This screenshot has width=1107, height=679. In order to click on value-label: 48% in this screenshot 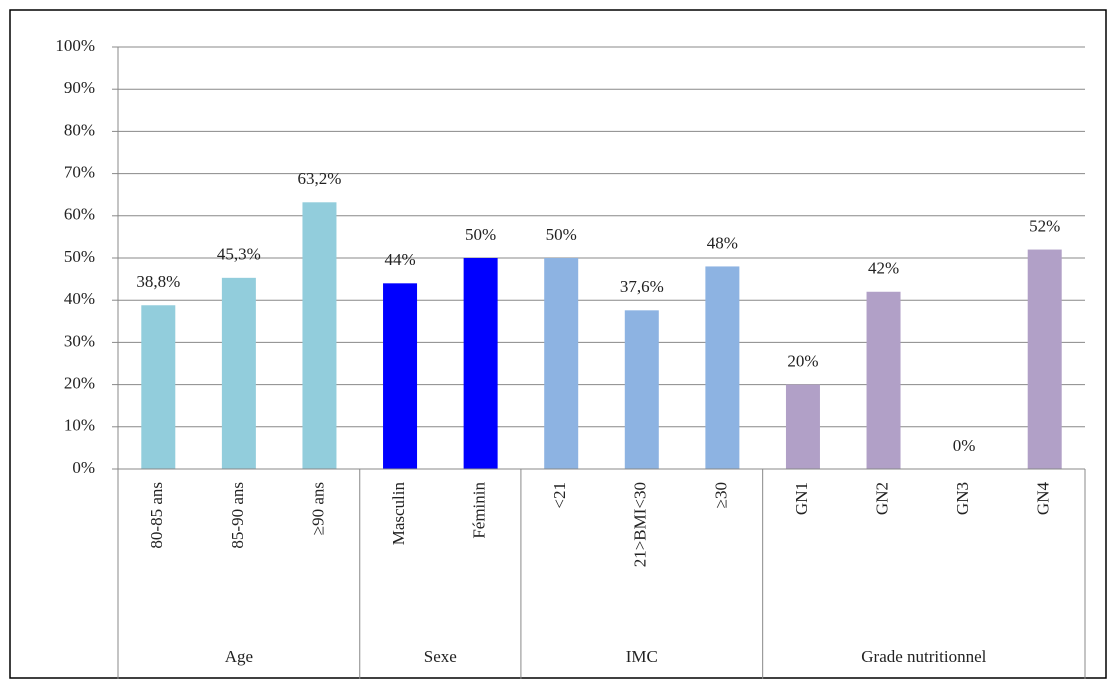, I will do `click(722, 242)`.